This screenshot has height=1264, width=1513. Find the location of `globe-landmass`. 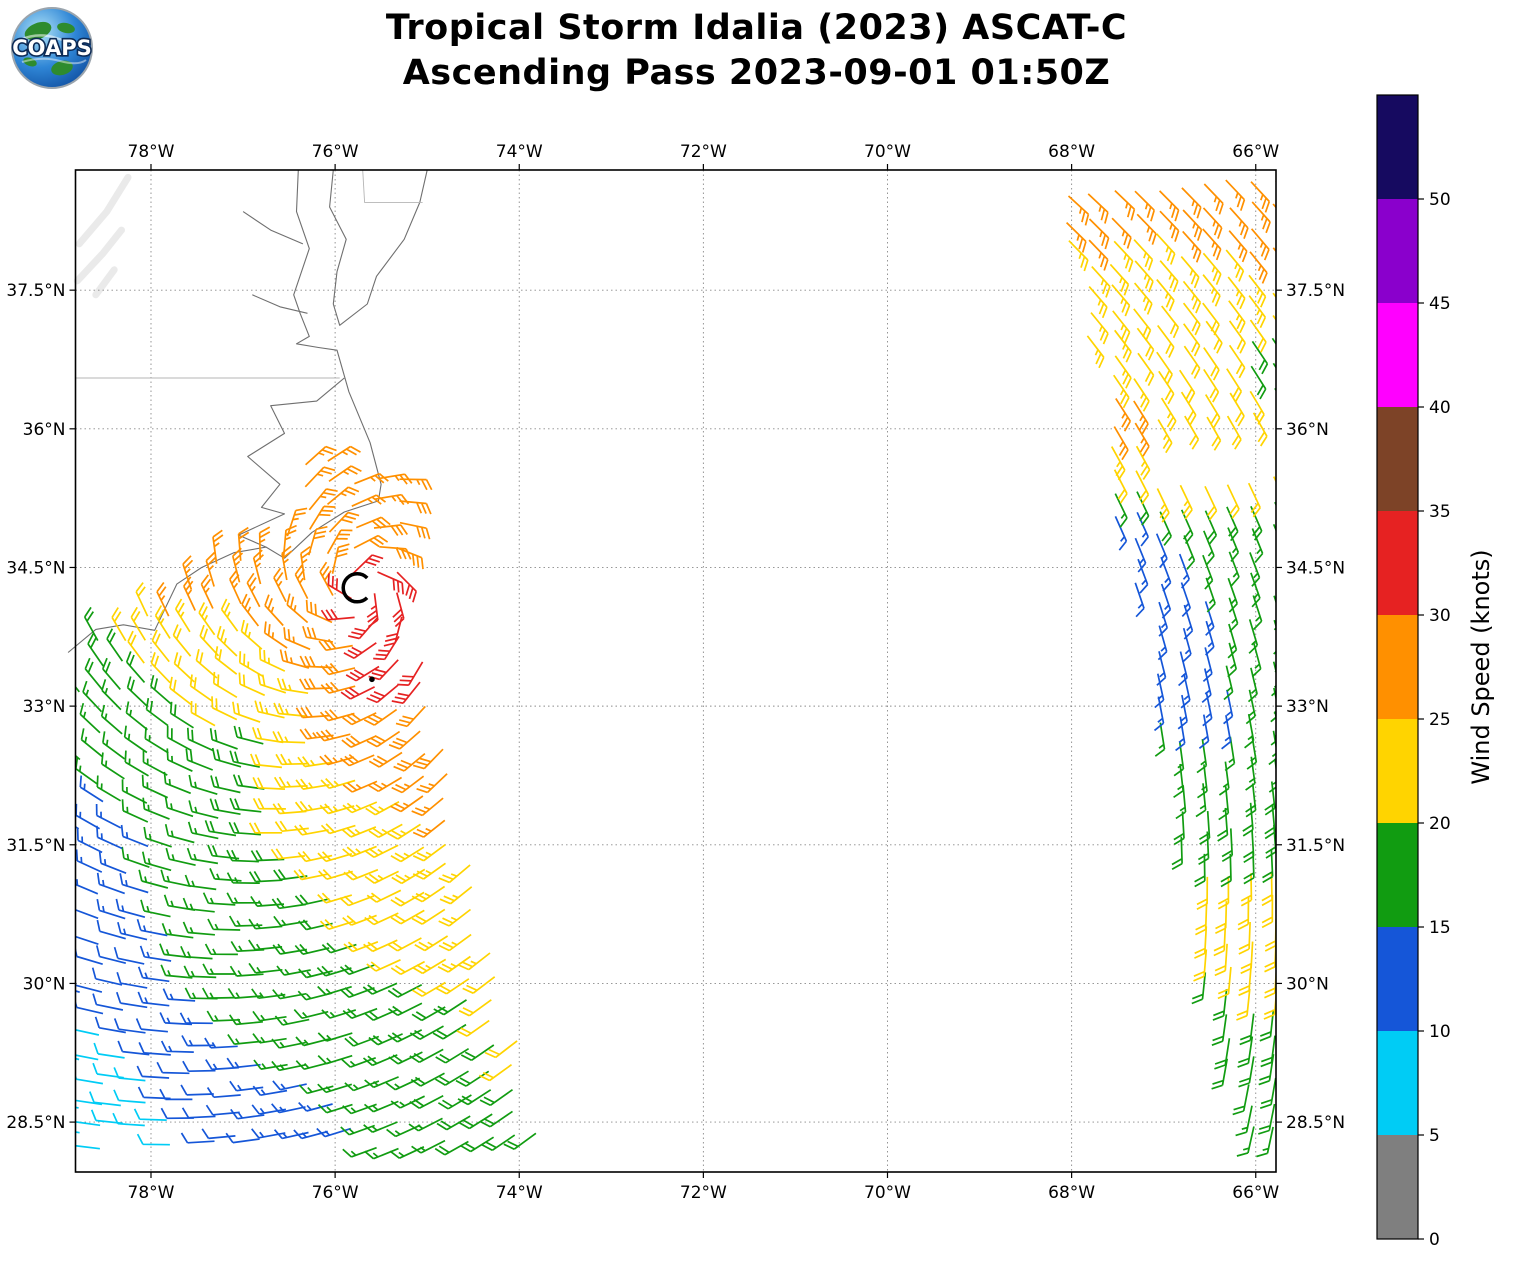

globe-landmass is located at coordinates (30, 62).